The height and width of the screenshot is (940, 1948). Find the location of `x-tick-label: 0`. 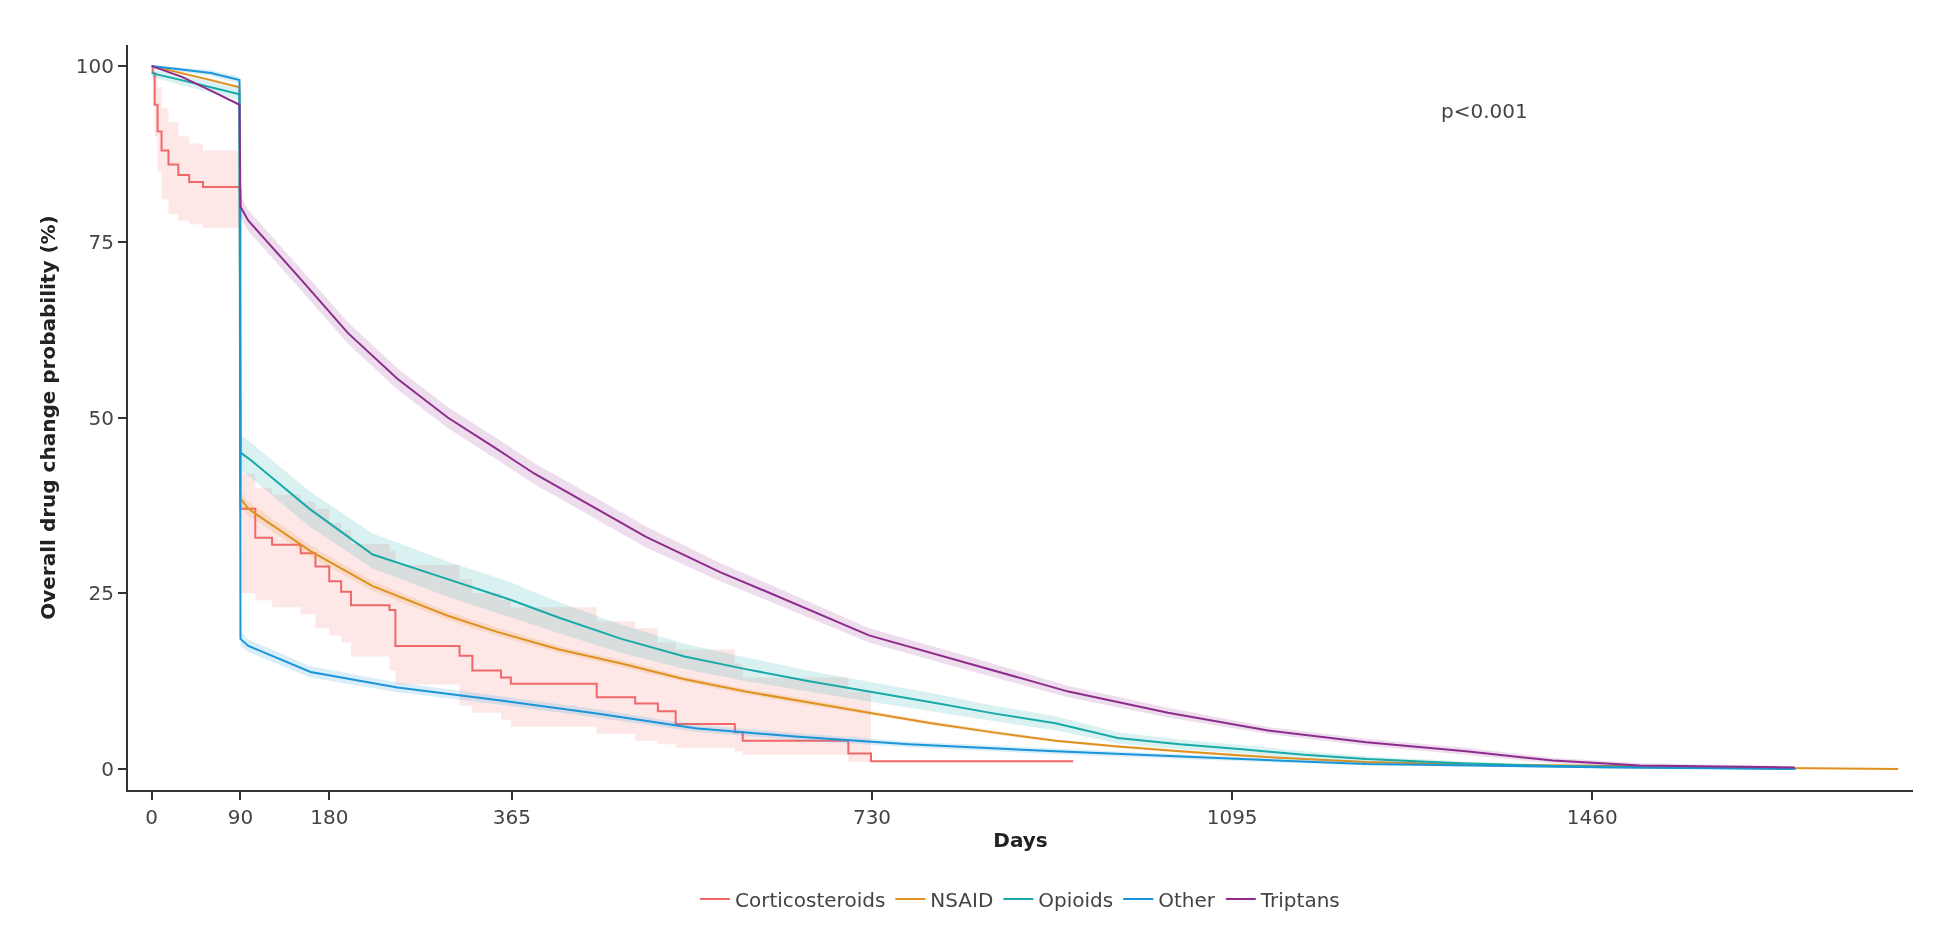

x-tick-label: 0 is located at coordinates (152, 817).